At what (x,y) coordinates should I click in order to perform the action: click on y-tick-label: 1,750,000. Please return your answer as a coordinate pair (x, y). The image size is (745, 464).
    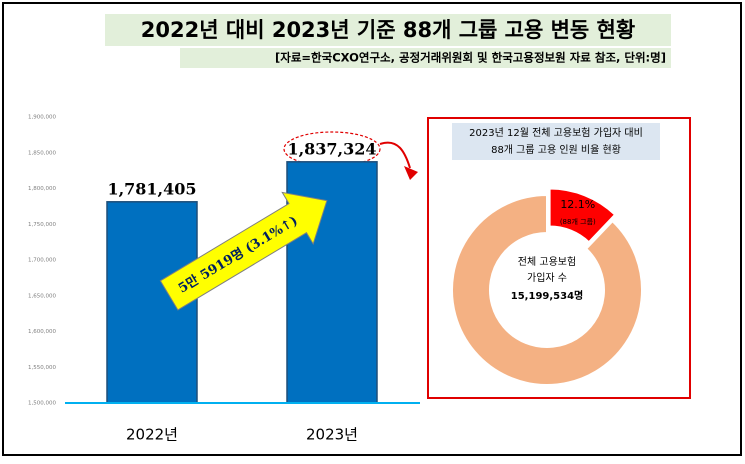
    Looking at the image, I should click on (42, 225).